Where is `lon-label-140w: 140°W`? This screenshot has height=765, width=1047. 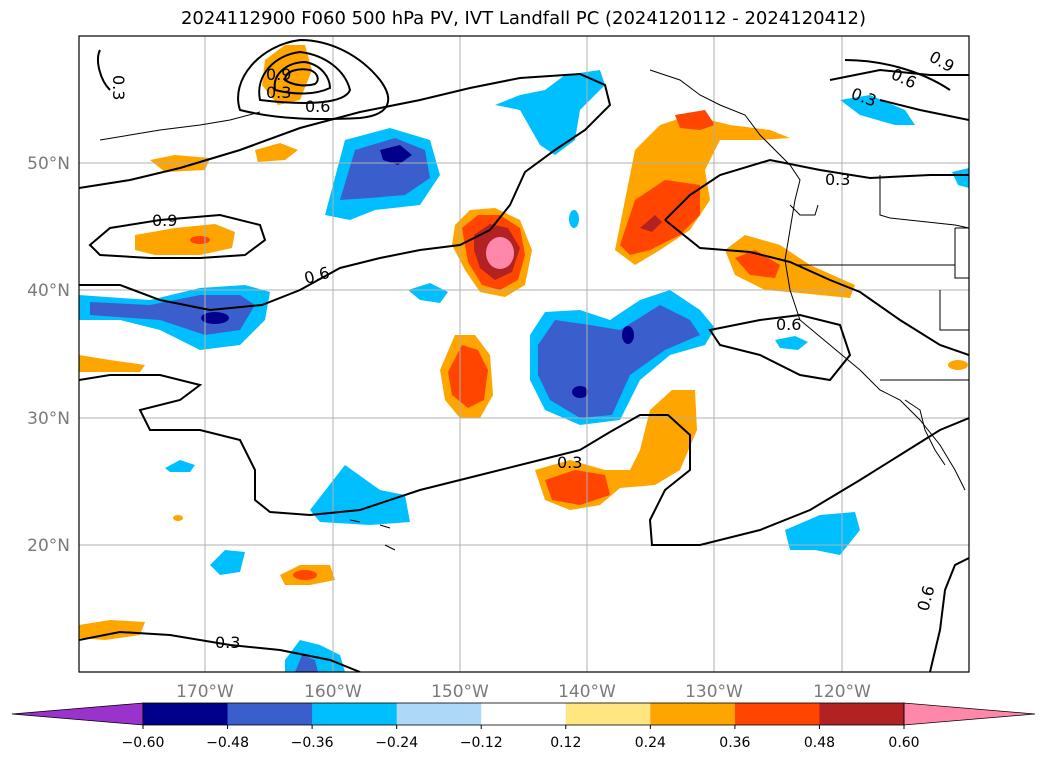 lon-label-140w: 140°W is located at coordinates (587, 692).